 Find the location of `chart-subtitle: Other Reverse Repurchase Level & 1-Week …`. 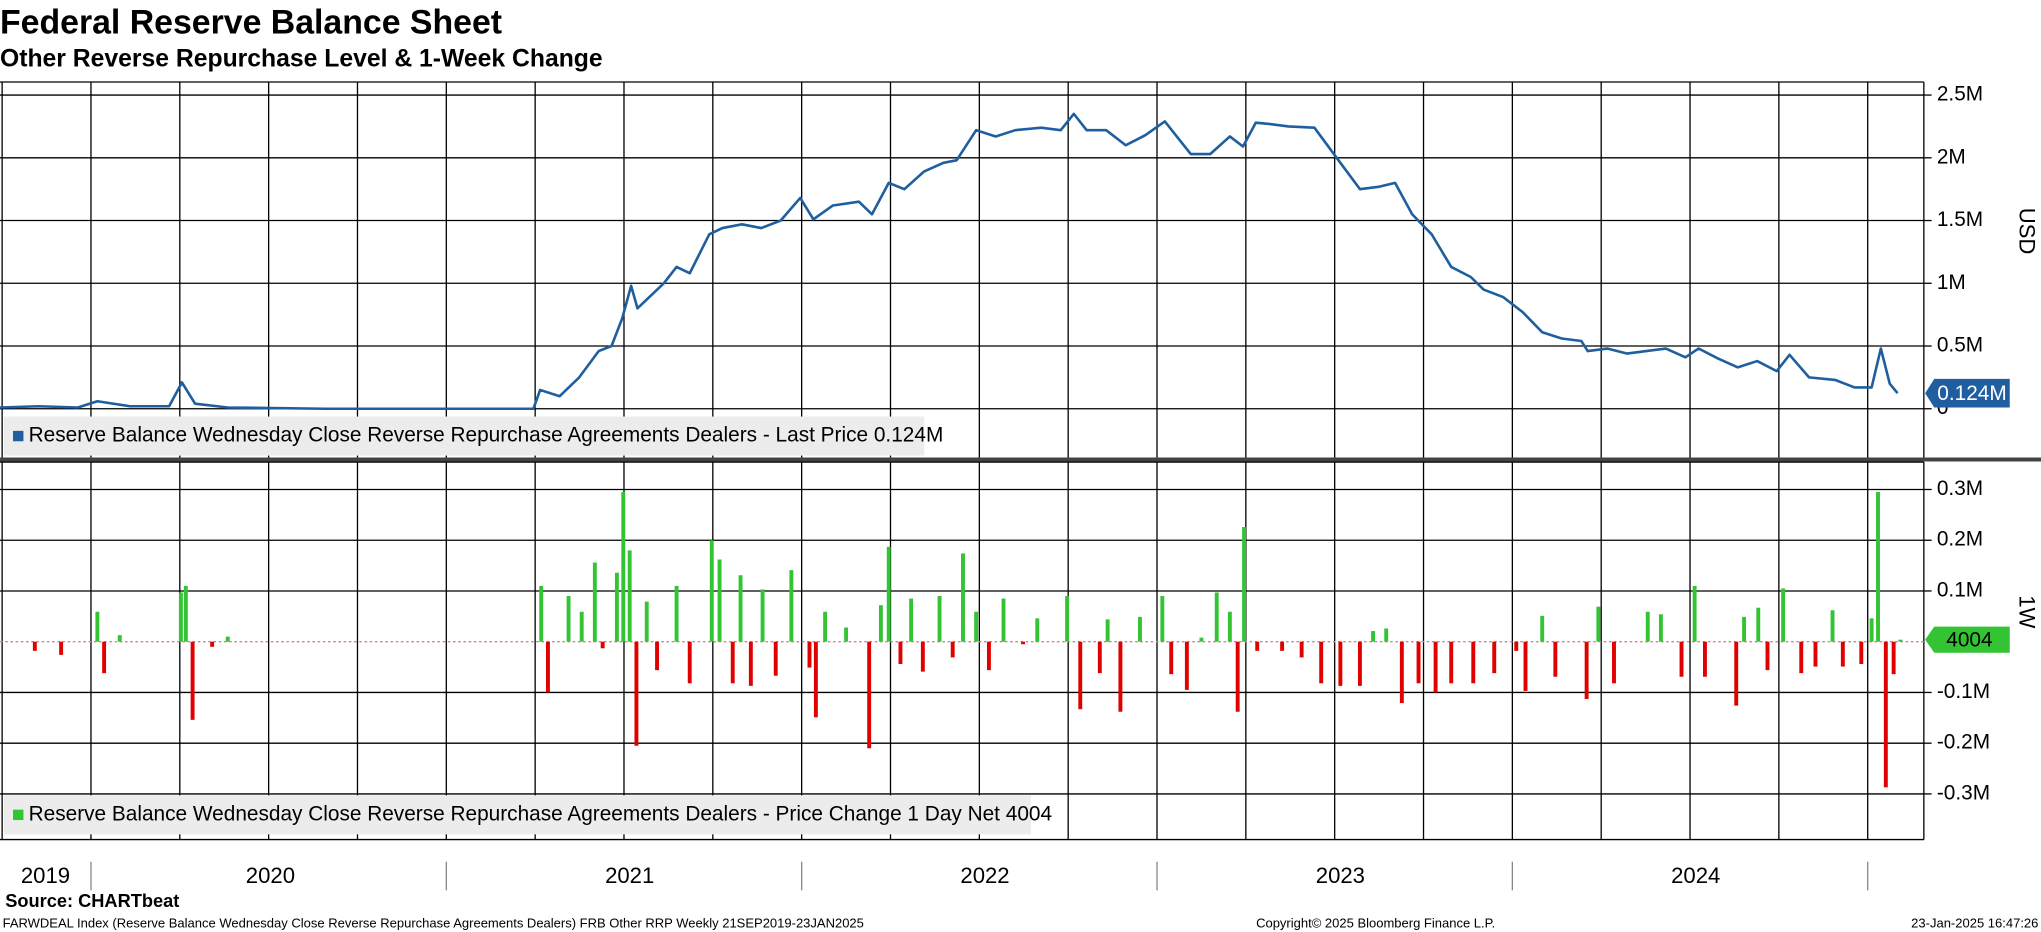

chart-subtitle: Other Reverse Repurchase Level & 1-Week … is located at coordinates (301, 58).